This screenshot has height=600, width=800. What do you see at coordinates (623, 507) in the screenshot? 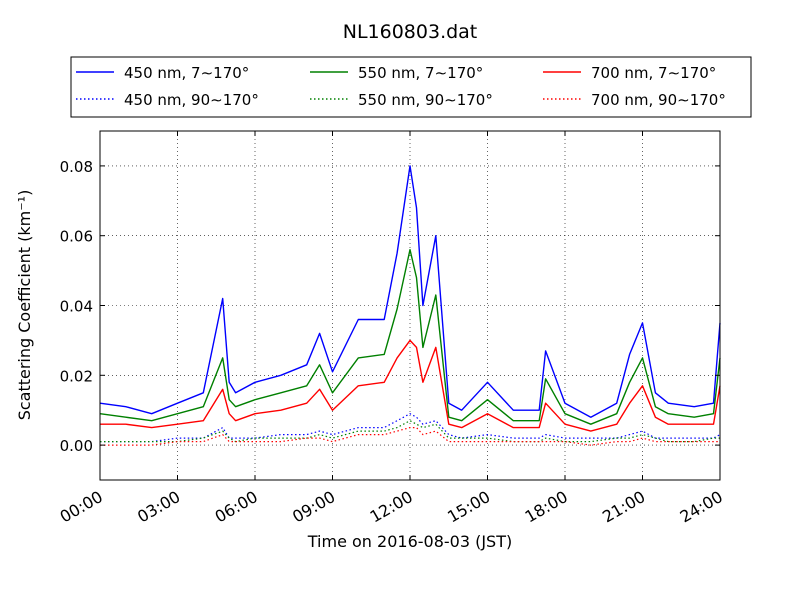
I see `x-tick-label: 21:00` at bounding box center [623, 507].